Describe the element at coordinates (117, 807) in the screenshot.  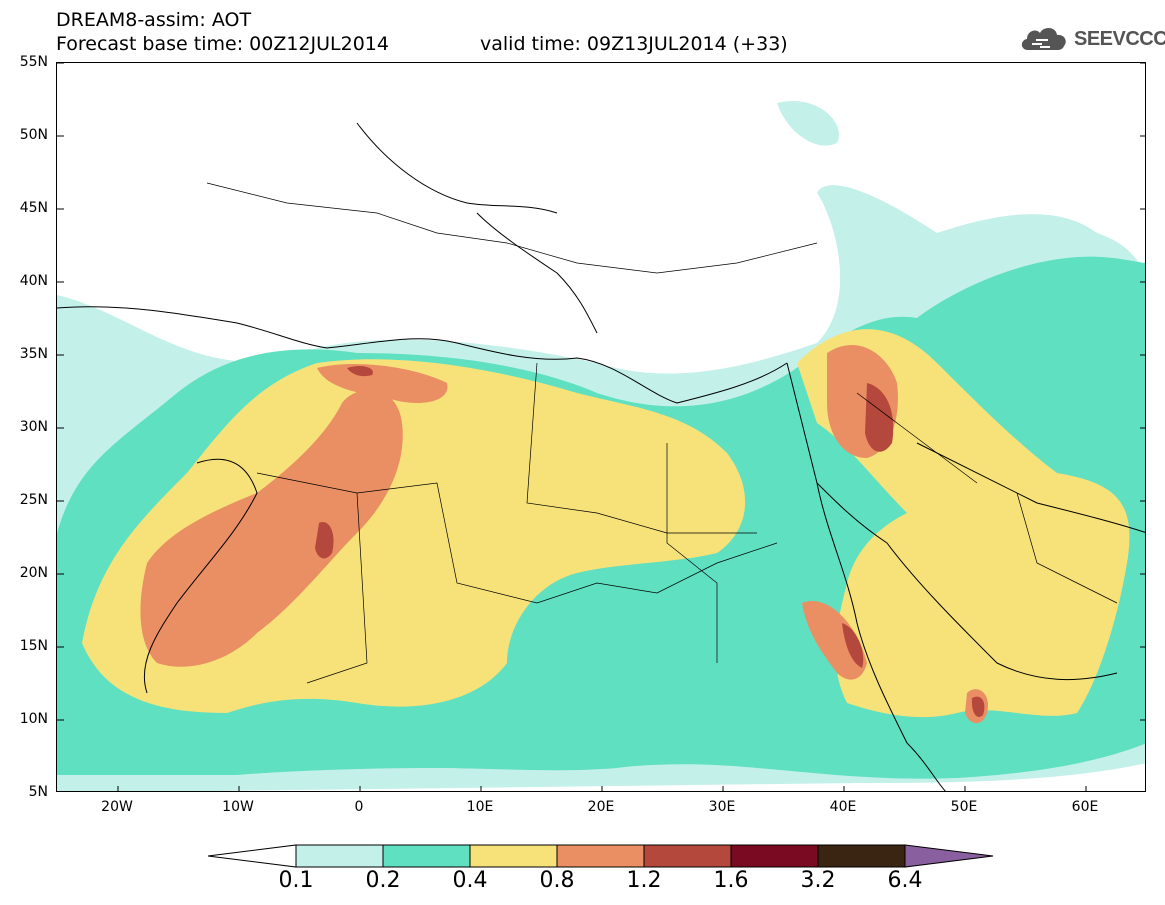
I see `lon-label: 20W` at that location.